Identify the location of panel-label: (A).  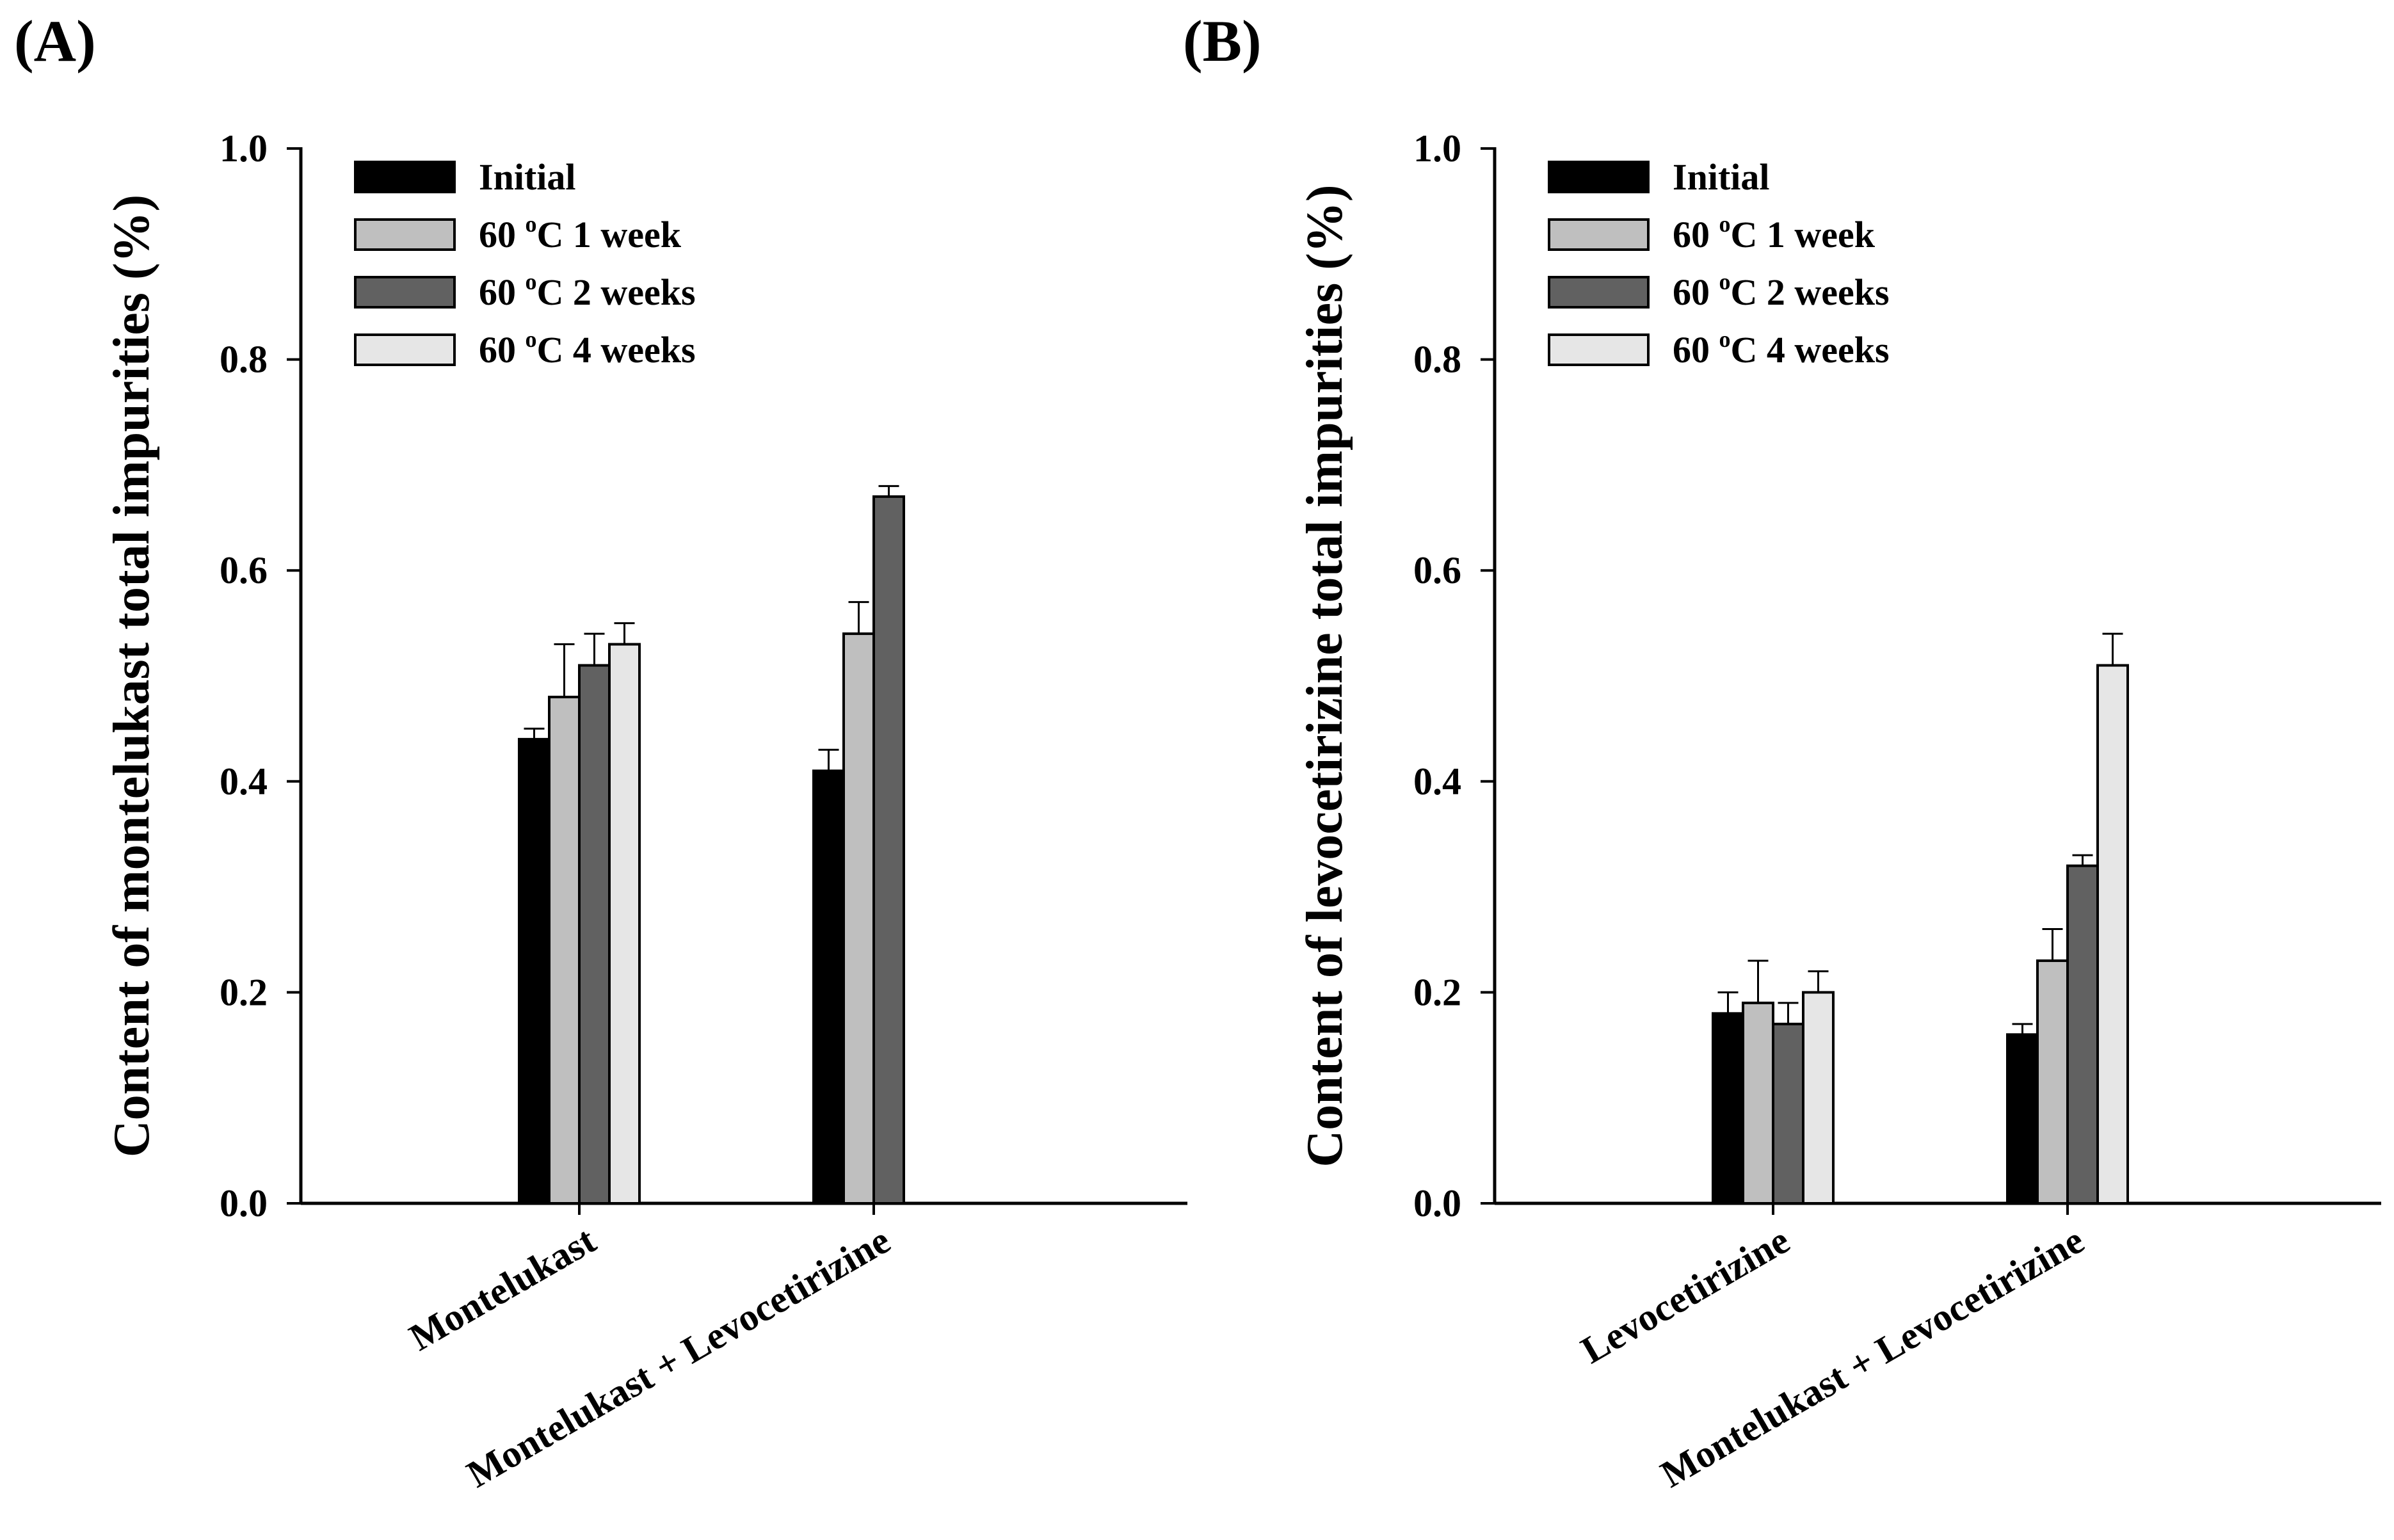
(55, 41).